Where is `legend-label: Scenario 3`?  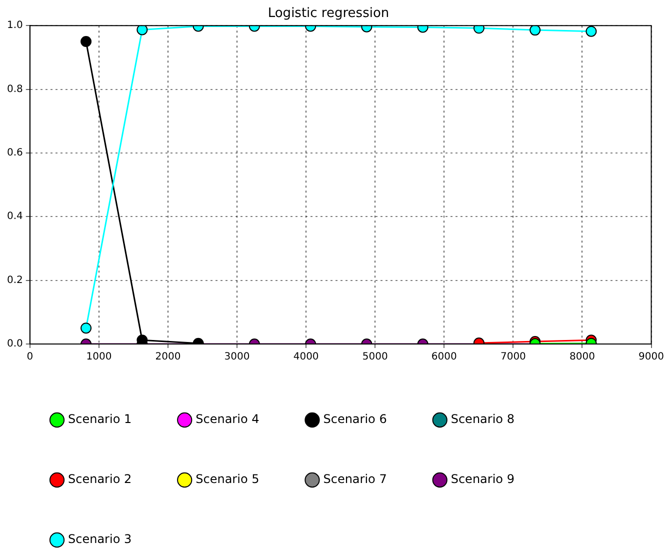 legend-label: Scenario 3 is located at coordinates (100, 539).